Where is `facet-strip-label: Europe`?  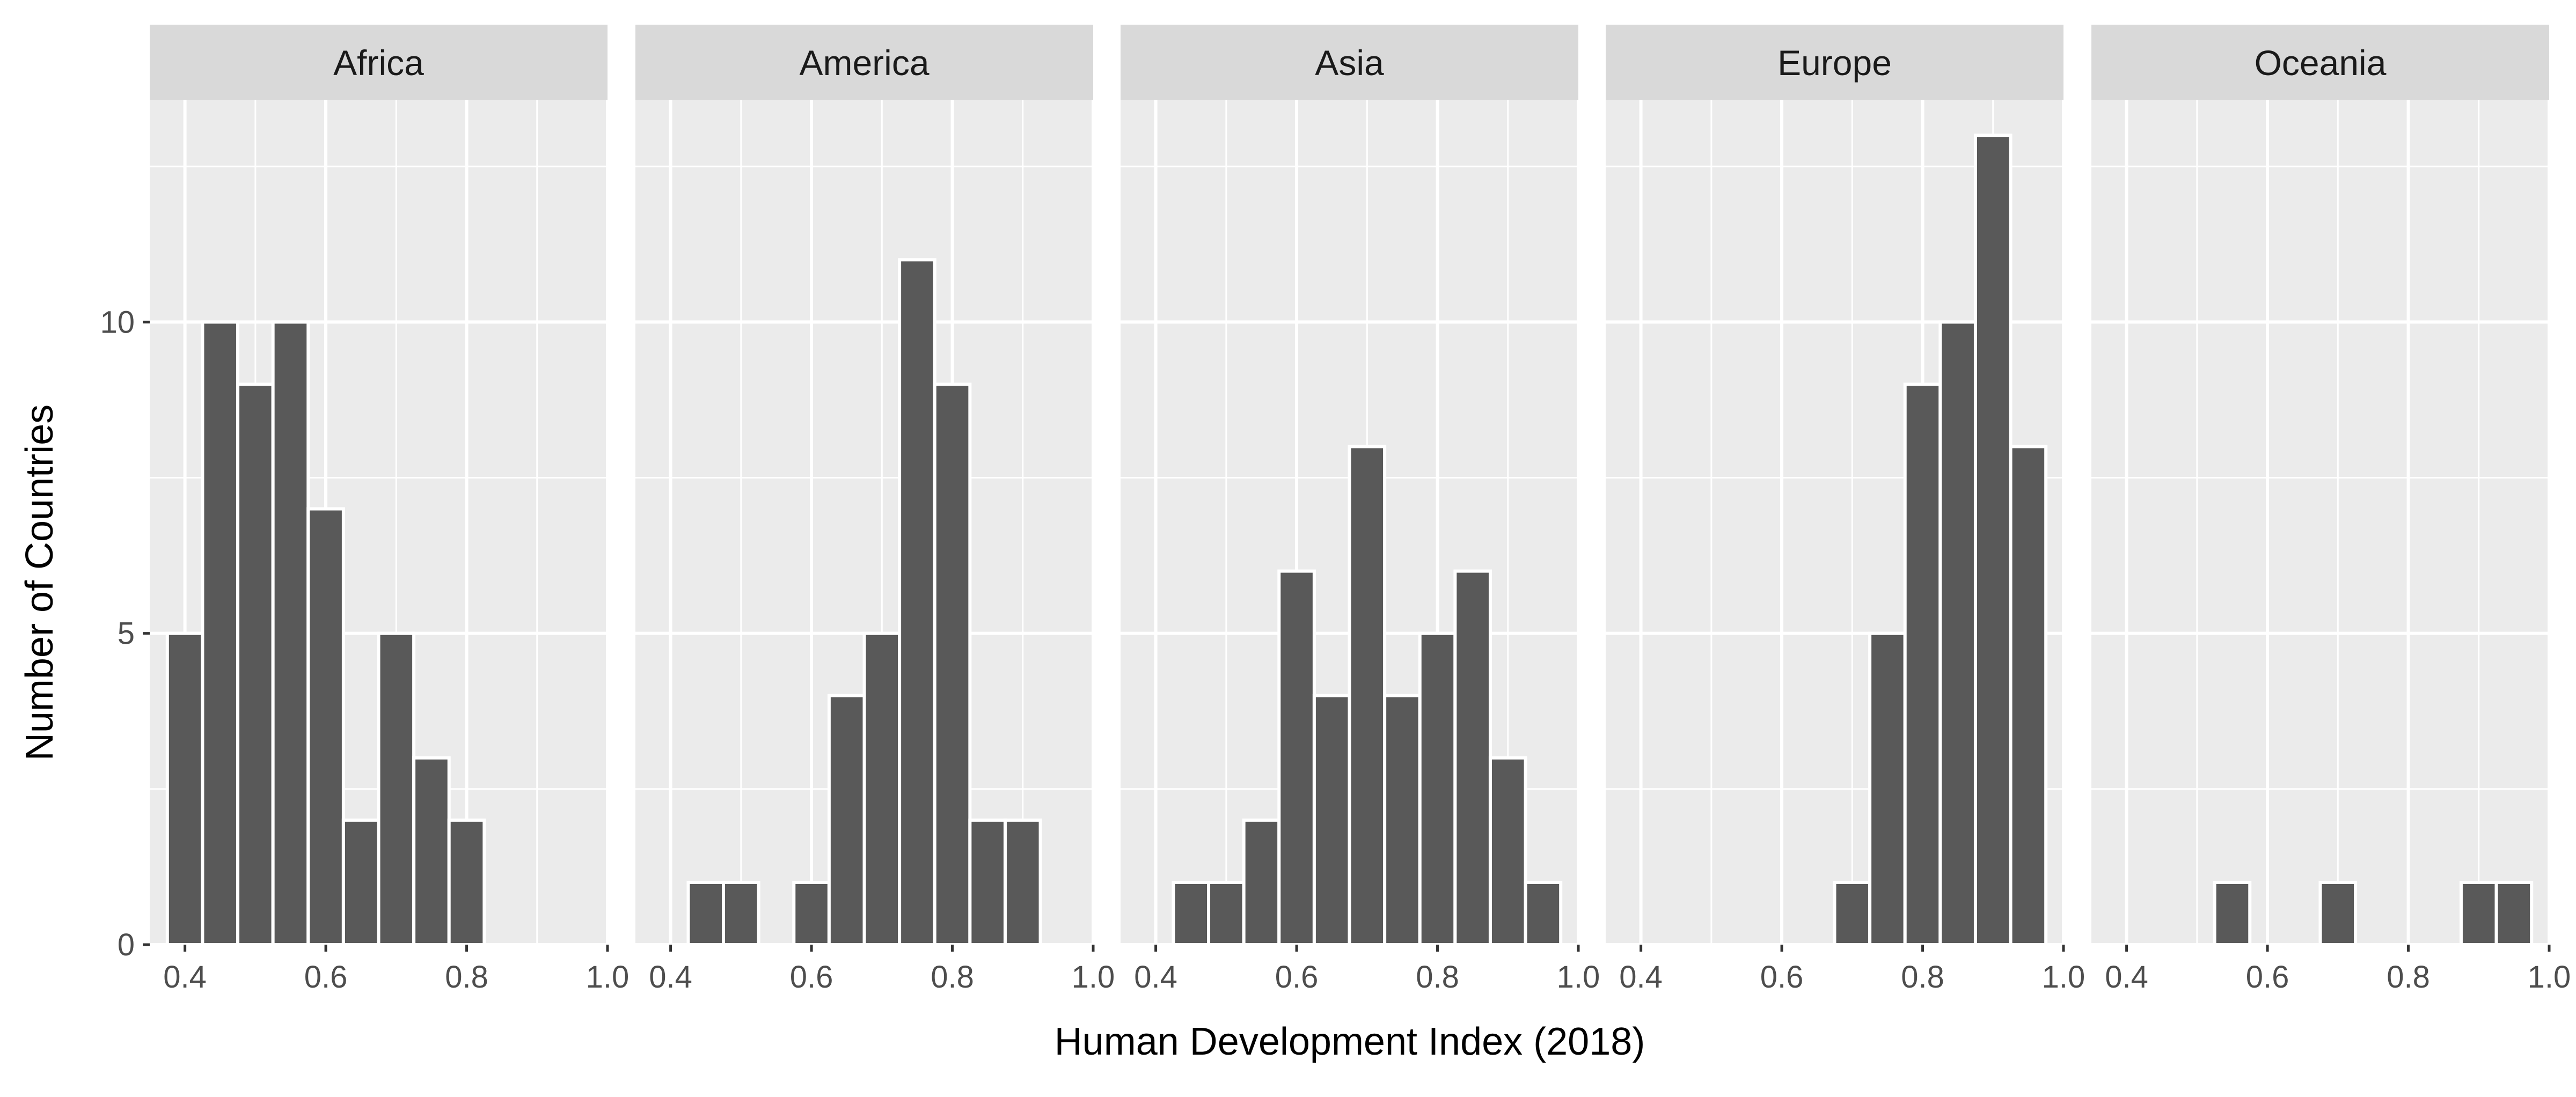
facet-strip-label: Europe is located at coordinates (1834, 63).